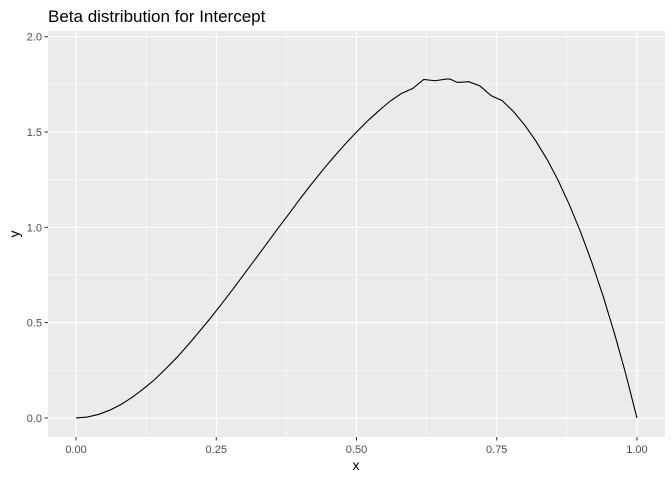 The height and width of the screenshot is (480, 672). Describe the element at coordinates (75, 450) in the screenshot. I see `x-tick-label: 0.00` at that location.